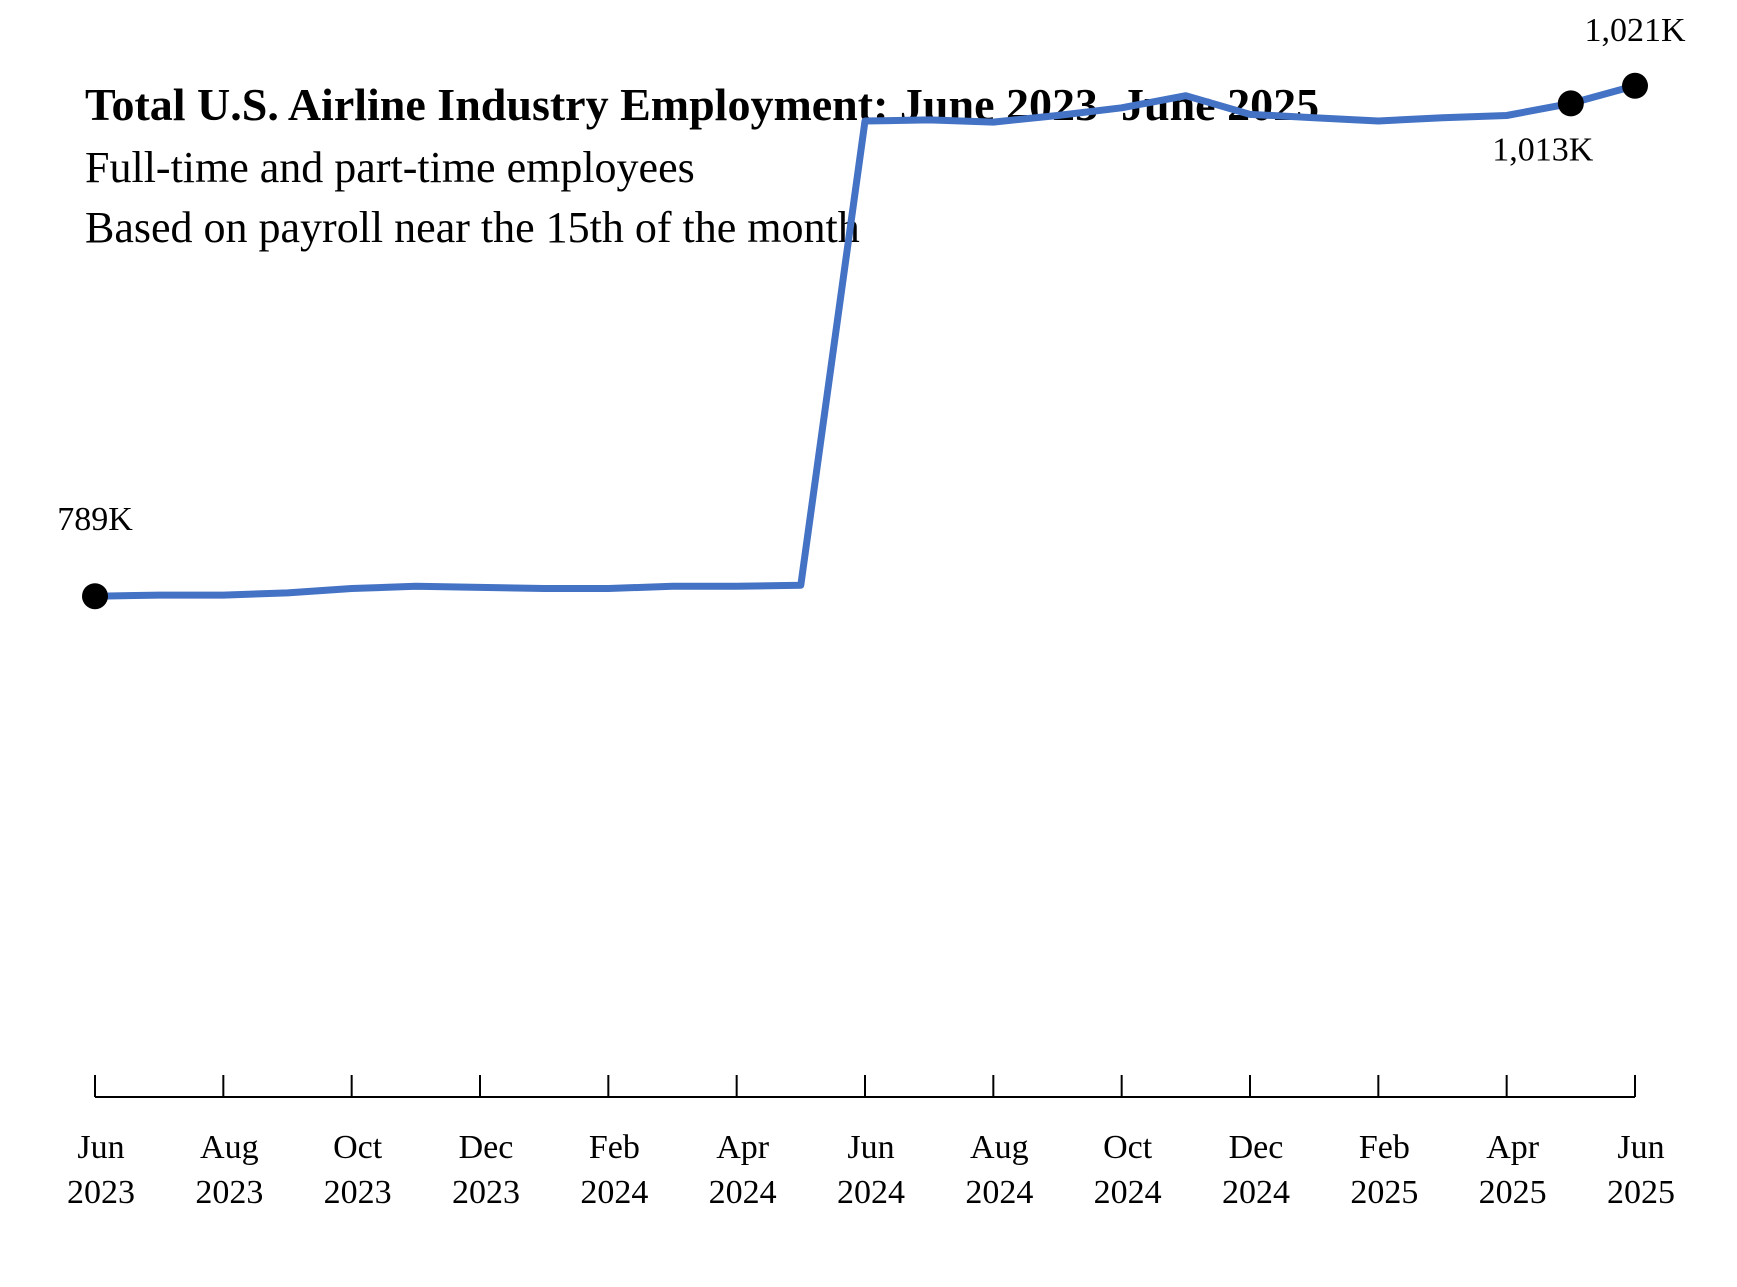 The height and width of the screenshot is (1287, 1737). I want to click on chart-subtitle-employees: Full-time and part-time employees, so click(390, 167).